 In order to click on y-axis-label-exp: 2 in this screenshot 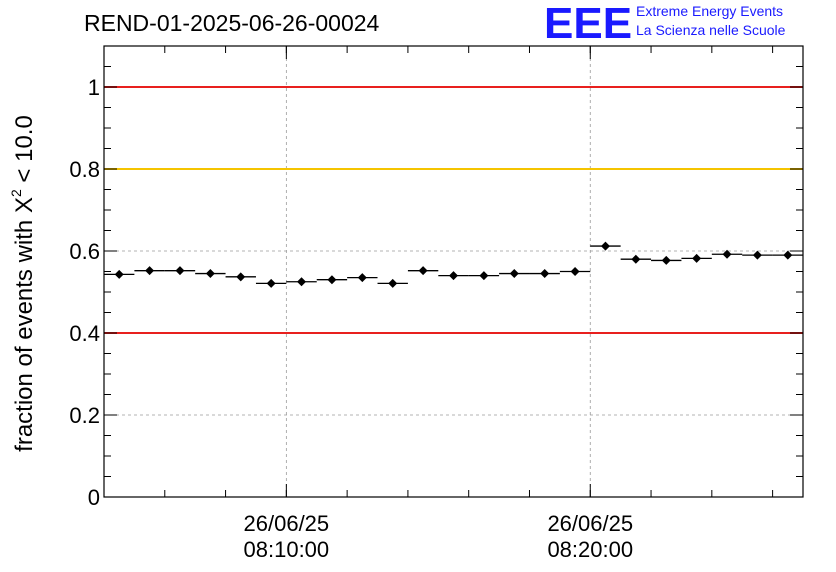, I will do `click(16, 193)`.